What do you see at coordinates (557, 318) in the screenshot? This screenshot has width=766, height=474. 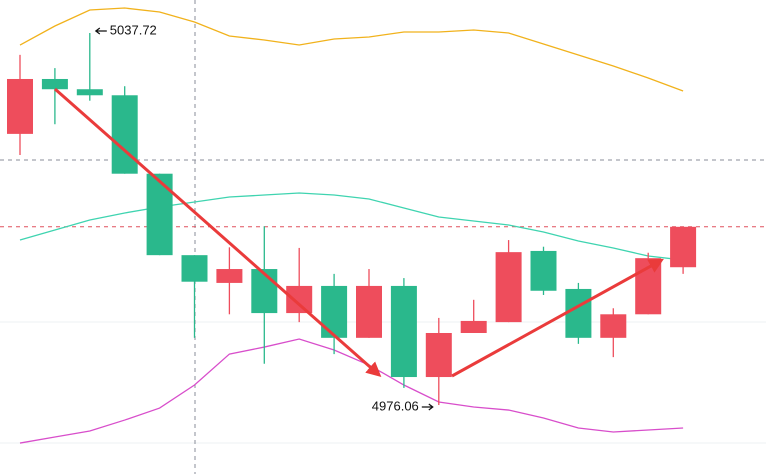 I see `trend-arrow` at bounding box center [557, 318].